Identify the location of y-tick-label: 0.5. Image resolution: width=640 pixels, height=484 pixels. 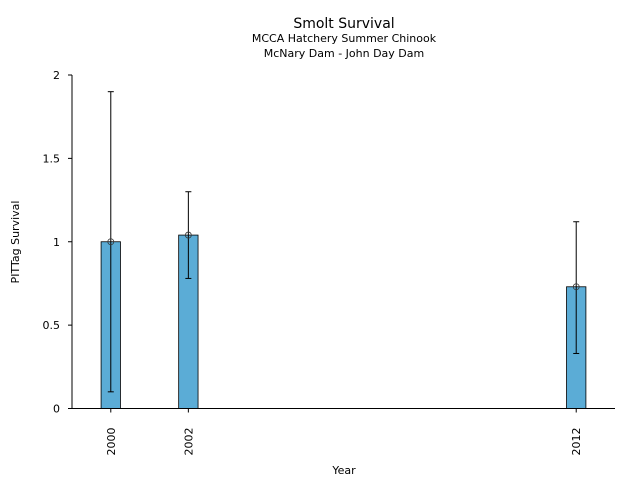
(52, 325).